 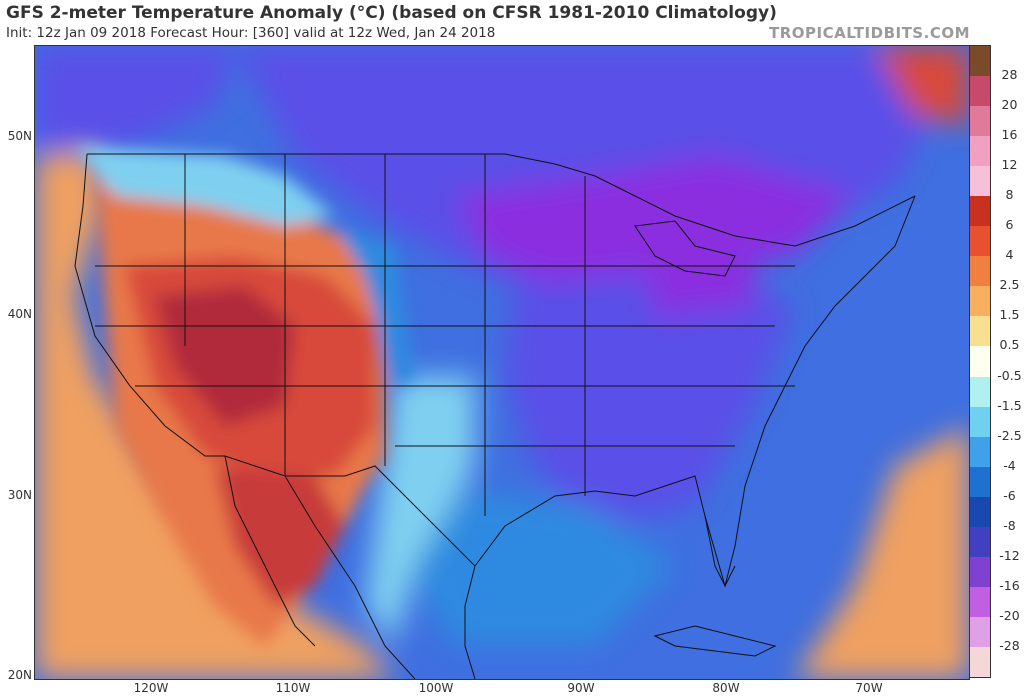 What do you see at coordinates (1009, 345) in the screenshot?
I see `colorbar-label: 0.5` at bounding box center [1009, 345].